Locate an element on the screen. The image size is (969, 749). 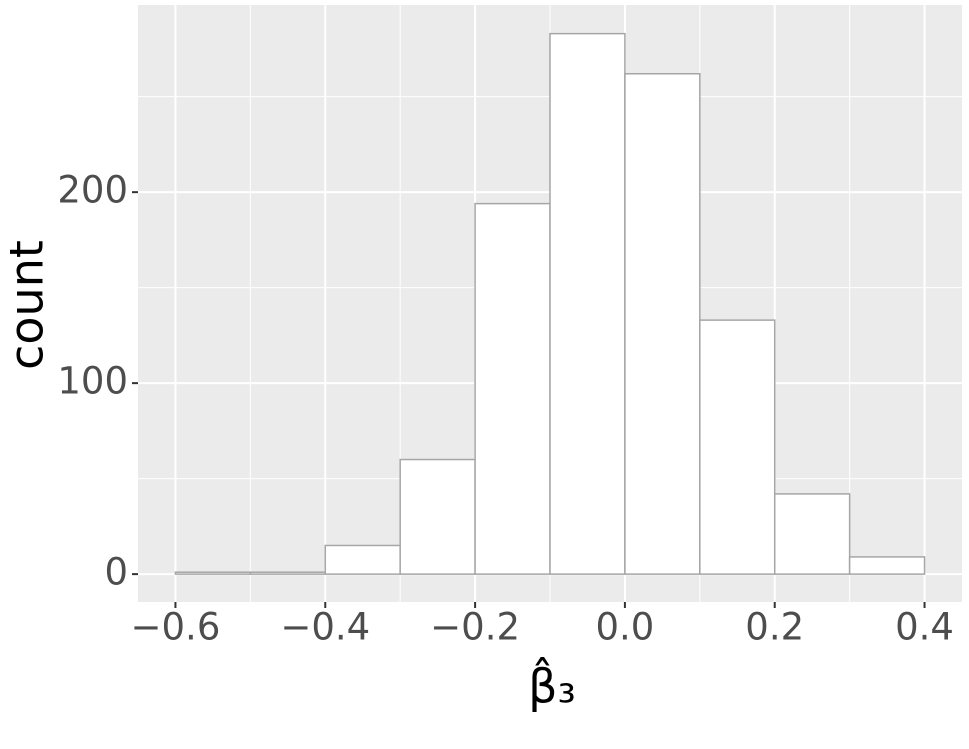
y-tick-label: 200 is located at coordinates (92, 190).